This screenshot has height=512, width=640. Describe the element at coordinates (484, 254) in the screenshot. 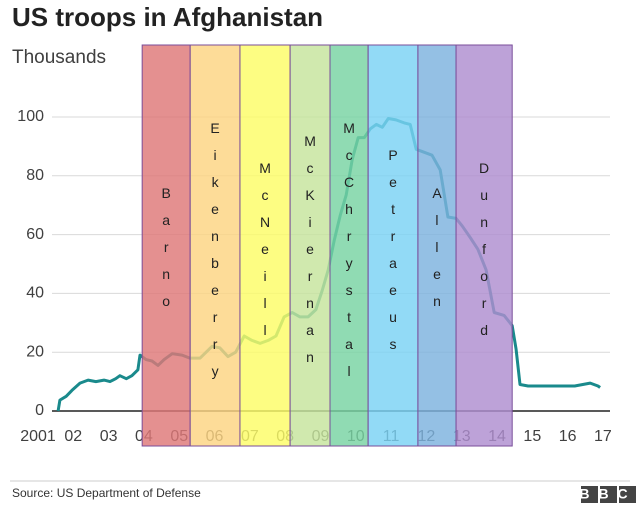

I see `band-label: Dunford` at that location.